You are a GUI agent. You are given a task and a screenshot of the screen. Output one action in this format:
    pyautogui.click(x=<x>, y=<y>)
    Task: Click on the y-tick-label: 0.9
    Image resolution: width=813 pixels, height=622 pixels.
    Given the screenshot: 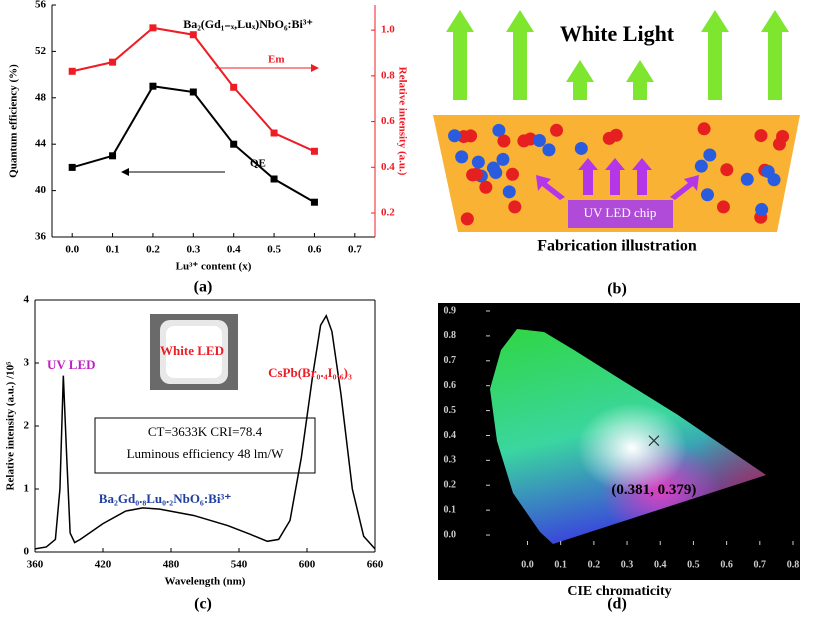 What is the action you would take?
    pyautogui.click(x=450, y=310)
    